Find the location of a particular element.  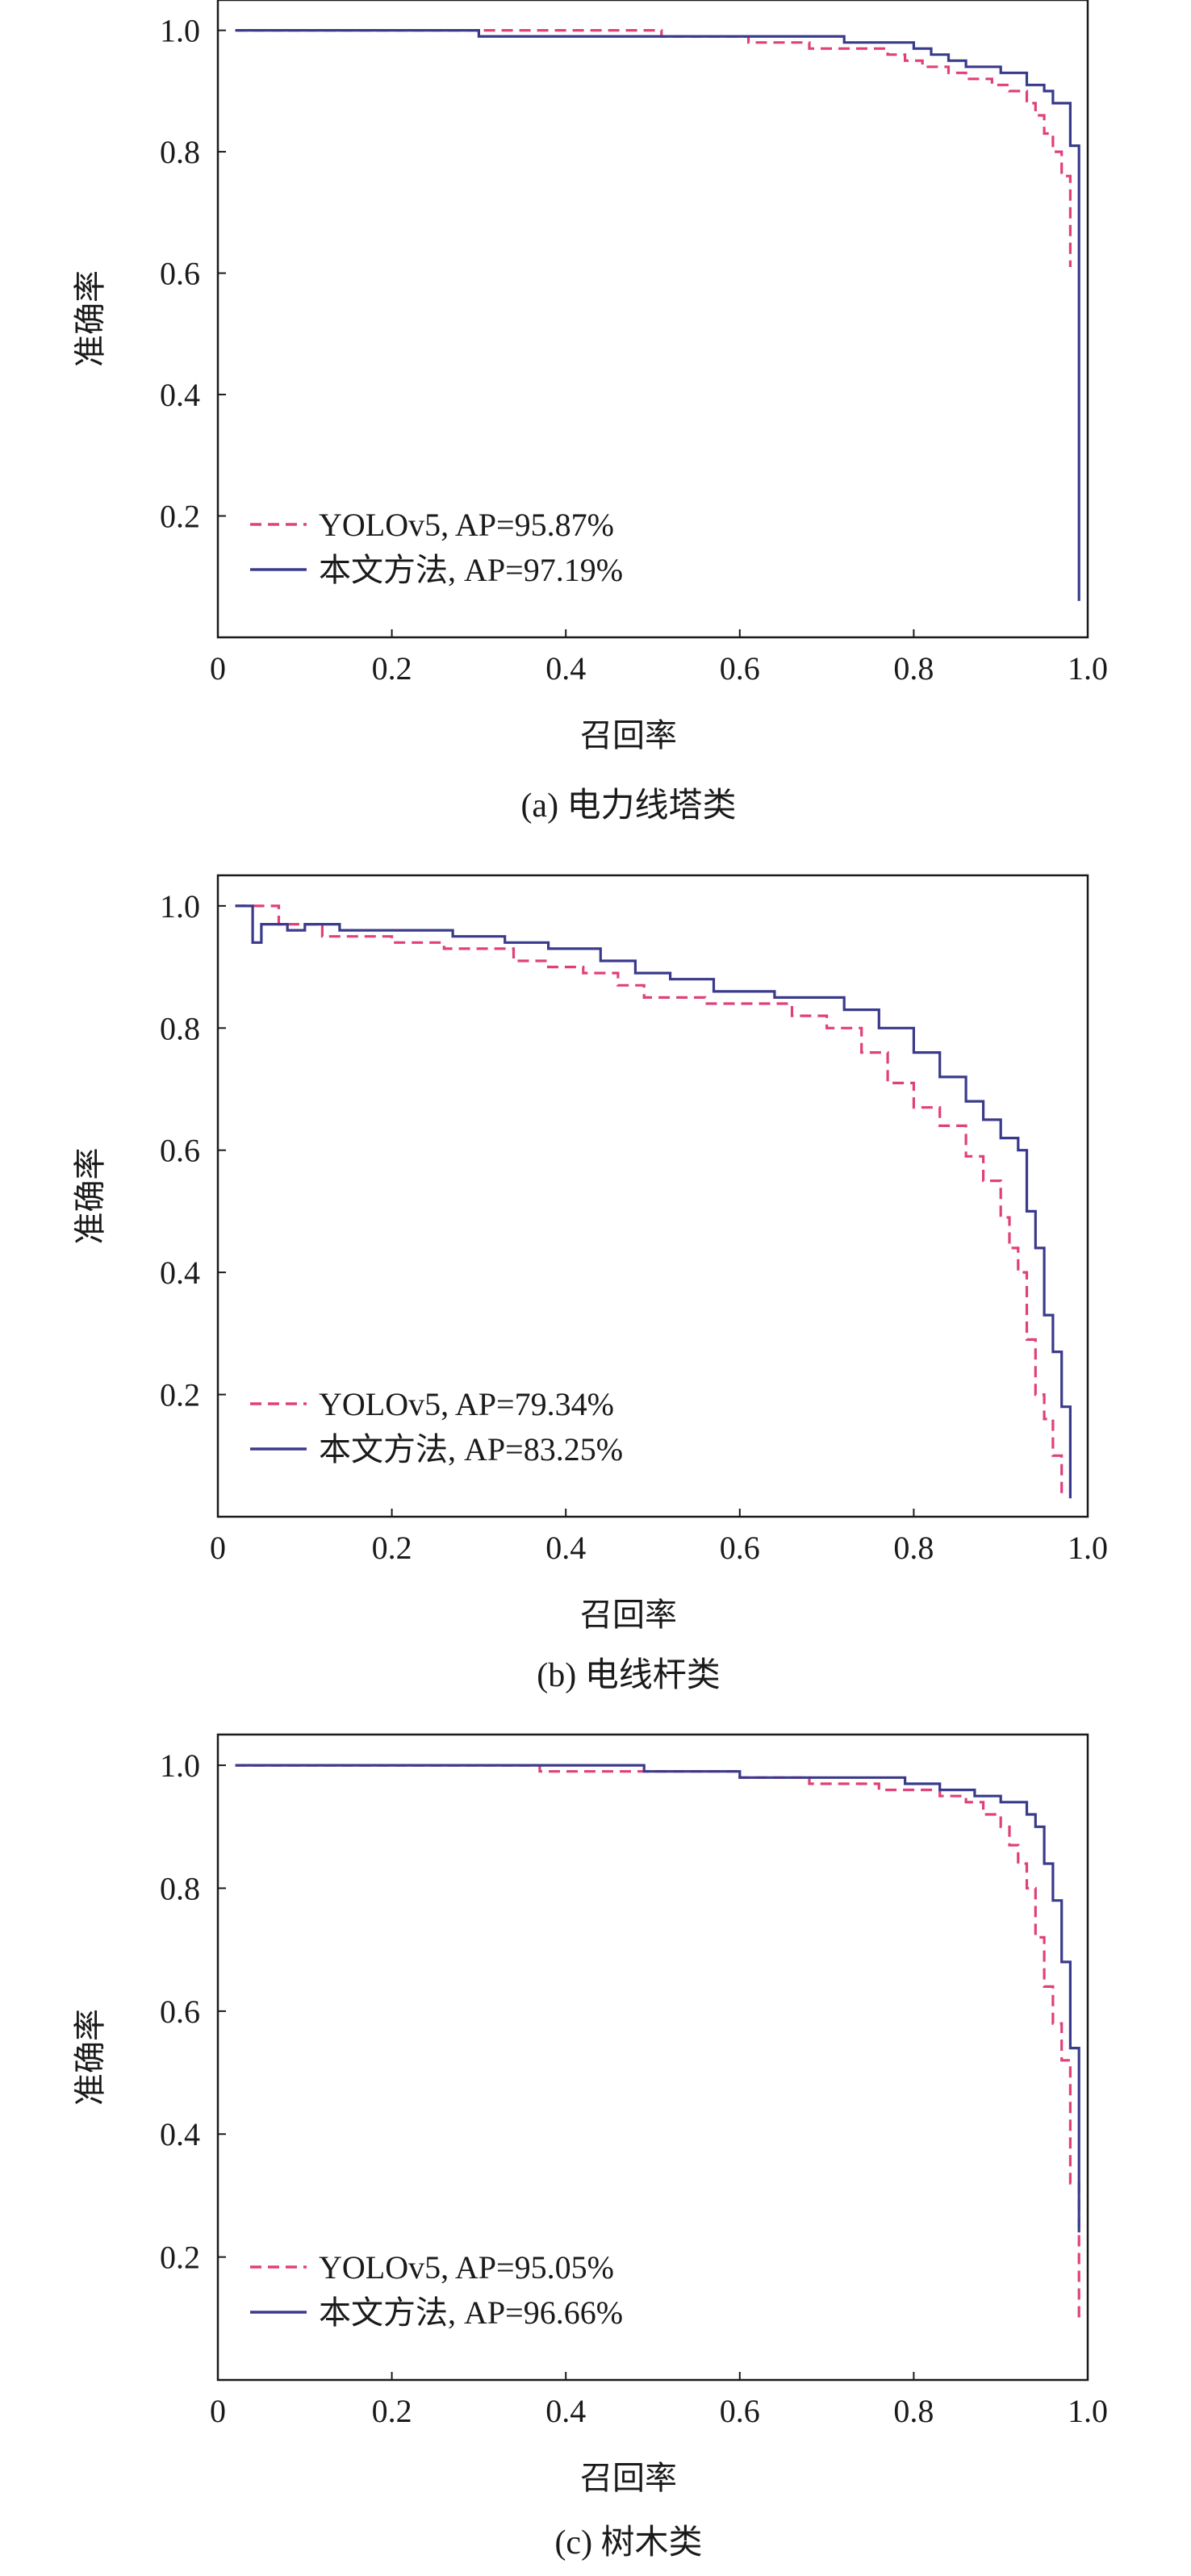

legend-label-1: 本文方法, AP=96.66% is located at coordinates (471, 2312).